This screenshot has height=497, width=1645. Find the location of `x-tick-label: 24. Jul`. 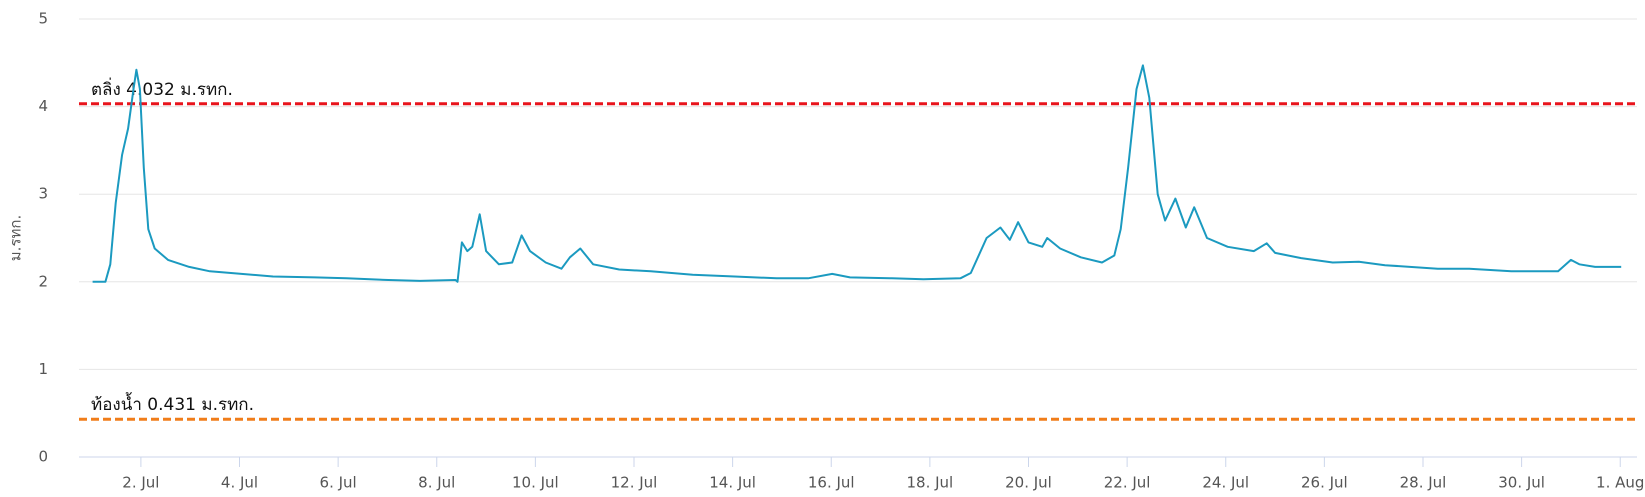

x-tick-label: 24. Jul is located at coordinates (1225, 483).